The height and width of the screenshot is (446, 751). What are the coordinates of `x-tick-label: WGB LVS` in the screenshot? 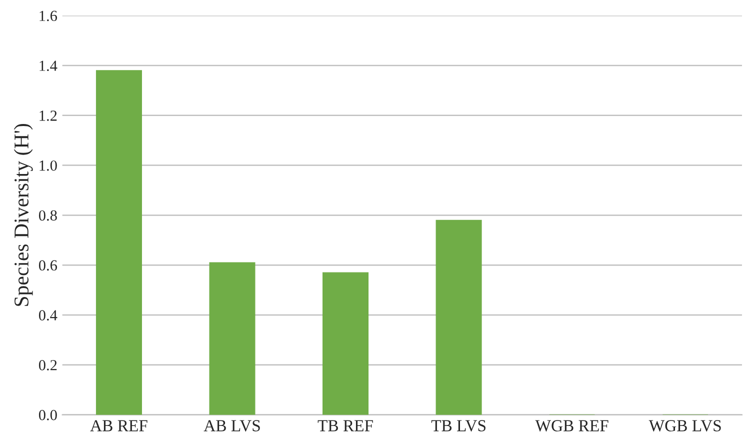 It's located at (684, 426).